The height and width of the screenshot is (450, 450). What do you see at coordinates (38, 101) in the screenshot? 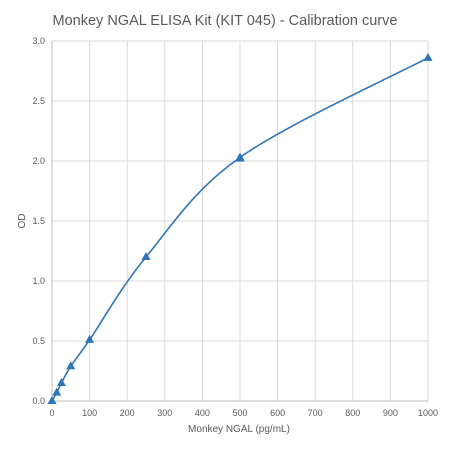
I see `y-tick-label: 2.5` at bounding box center [38, 101].